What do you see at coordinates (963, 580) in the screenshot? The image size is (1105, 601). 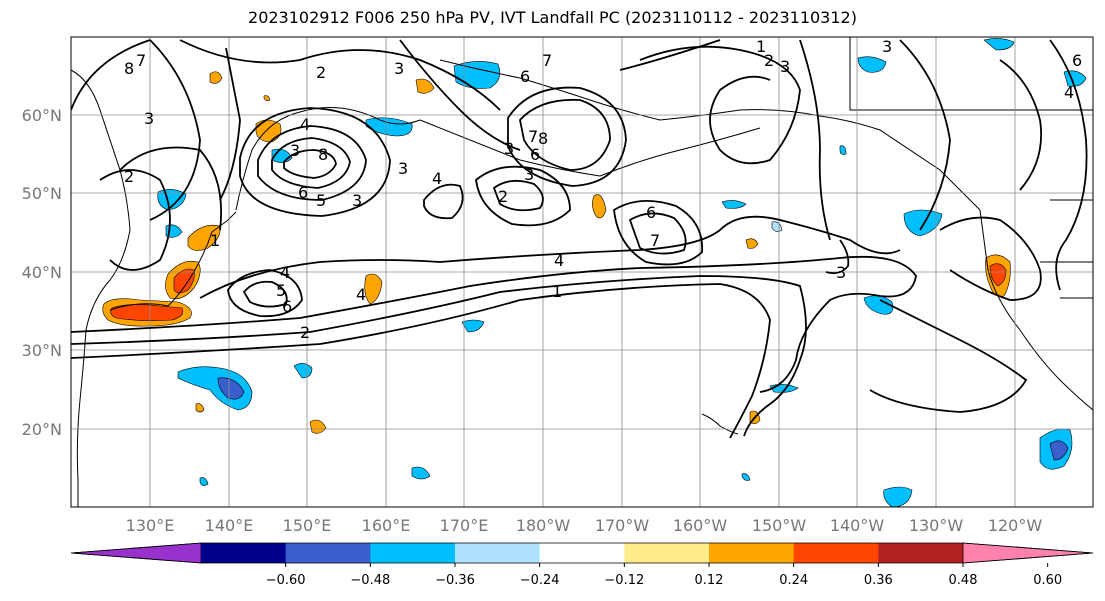 I see `colorbar-tick-label: 0.48` at bounding box center [963, 580].